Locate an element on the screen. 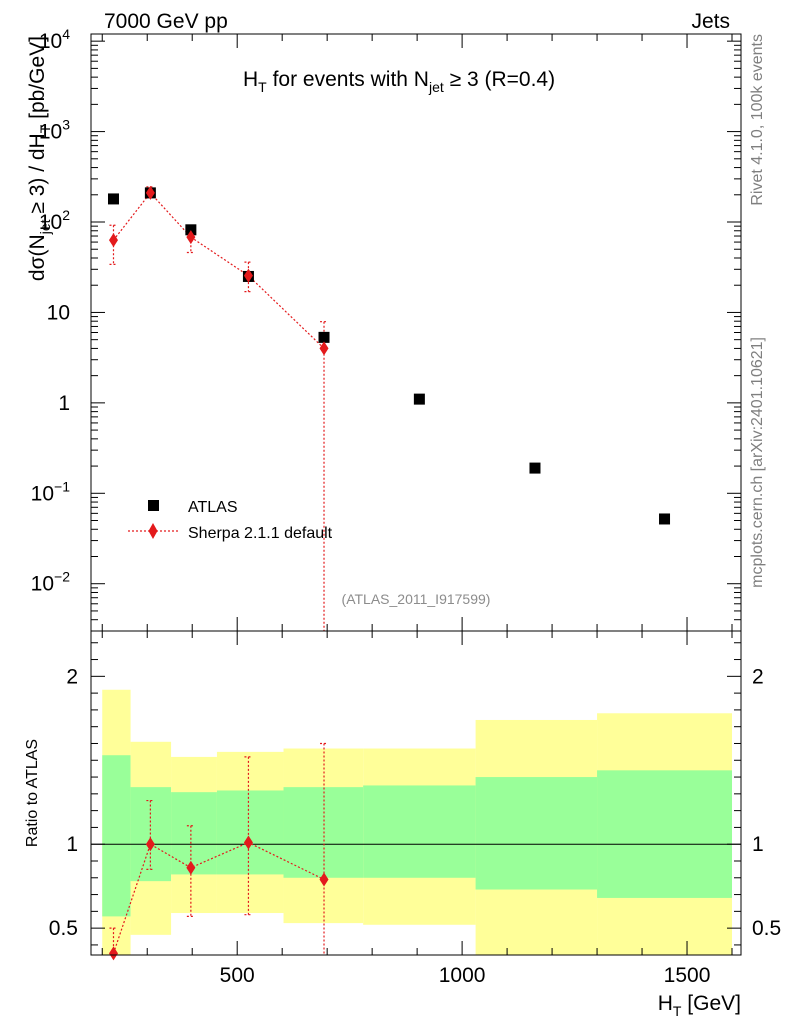  xlabel-unit: [GeV] is located at coordinates (711, 1003).